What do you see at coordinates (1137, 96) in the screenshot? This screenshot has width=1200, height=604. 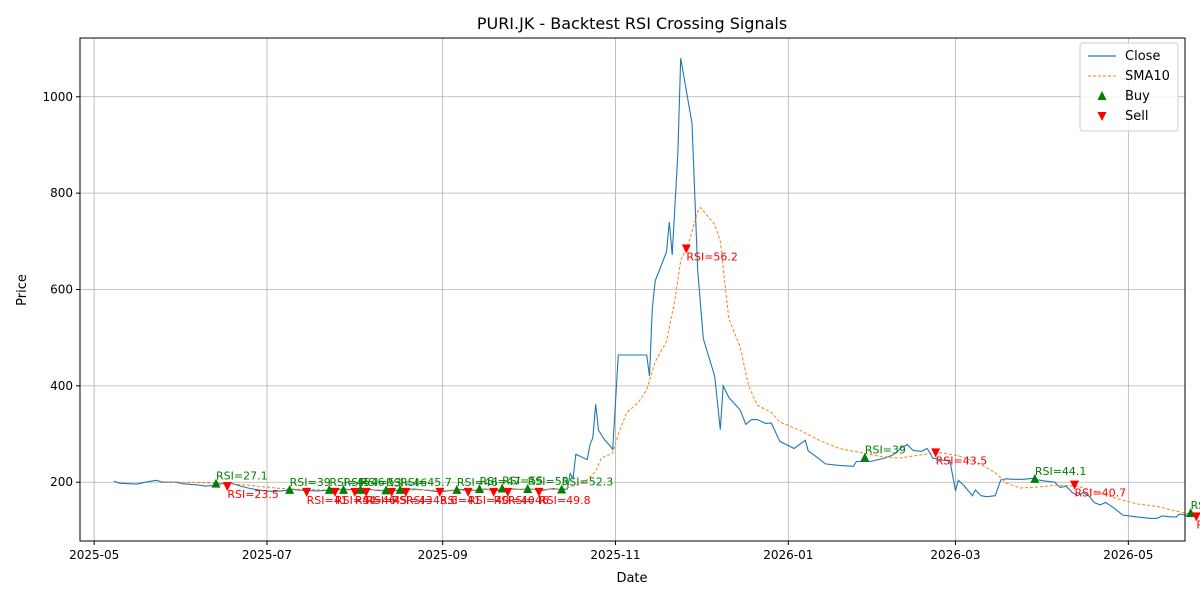 I see `legend-label-buy: Buy` at bounding box center [1137, 96].